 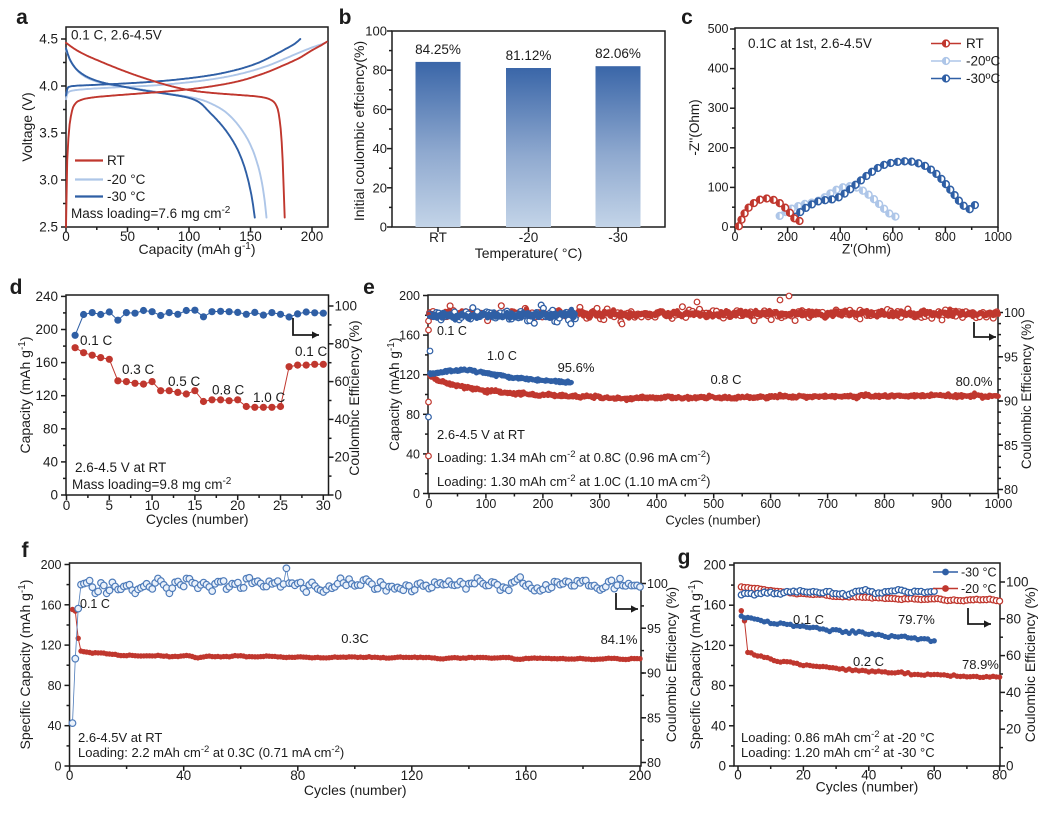 What do you see at coordinates (27, 126) in the screenshot?
I see `svg-text: Voltage (V)` at bounding box center [27, 126].